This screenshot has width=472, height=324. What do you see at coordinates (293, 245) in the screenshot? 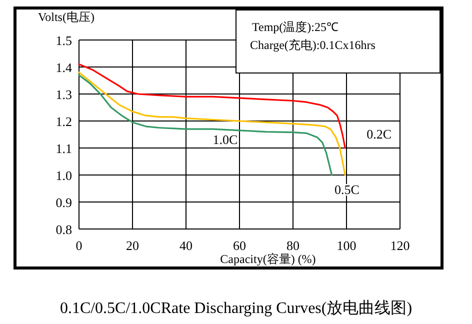
I see `x-tick-label: 80` at bounding box center [293, 245].